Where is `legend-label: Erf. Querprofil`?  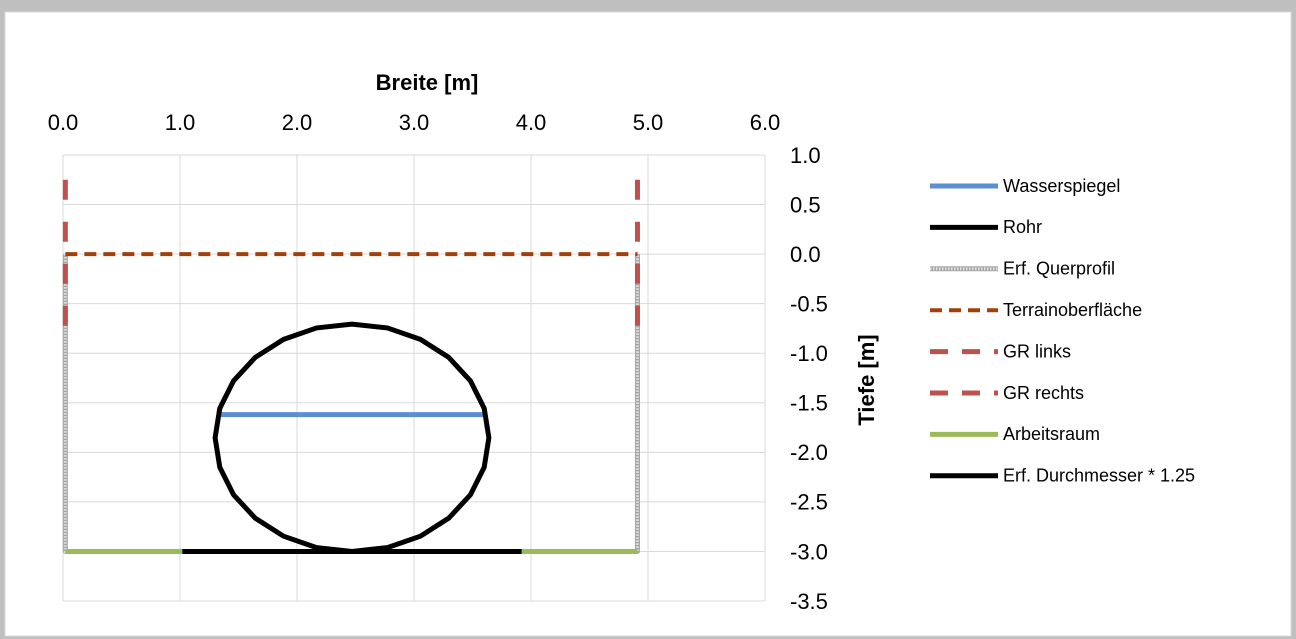 legend-label: Erf. Querprofil is located at coordinates (1059, 269).